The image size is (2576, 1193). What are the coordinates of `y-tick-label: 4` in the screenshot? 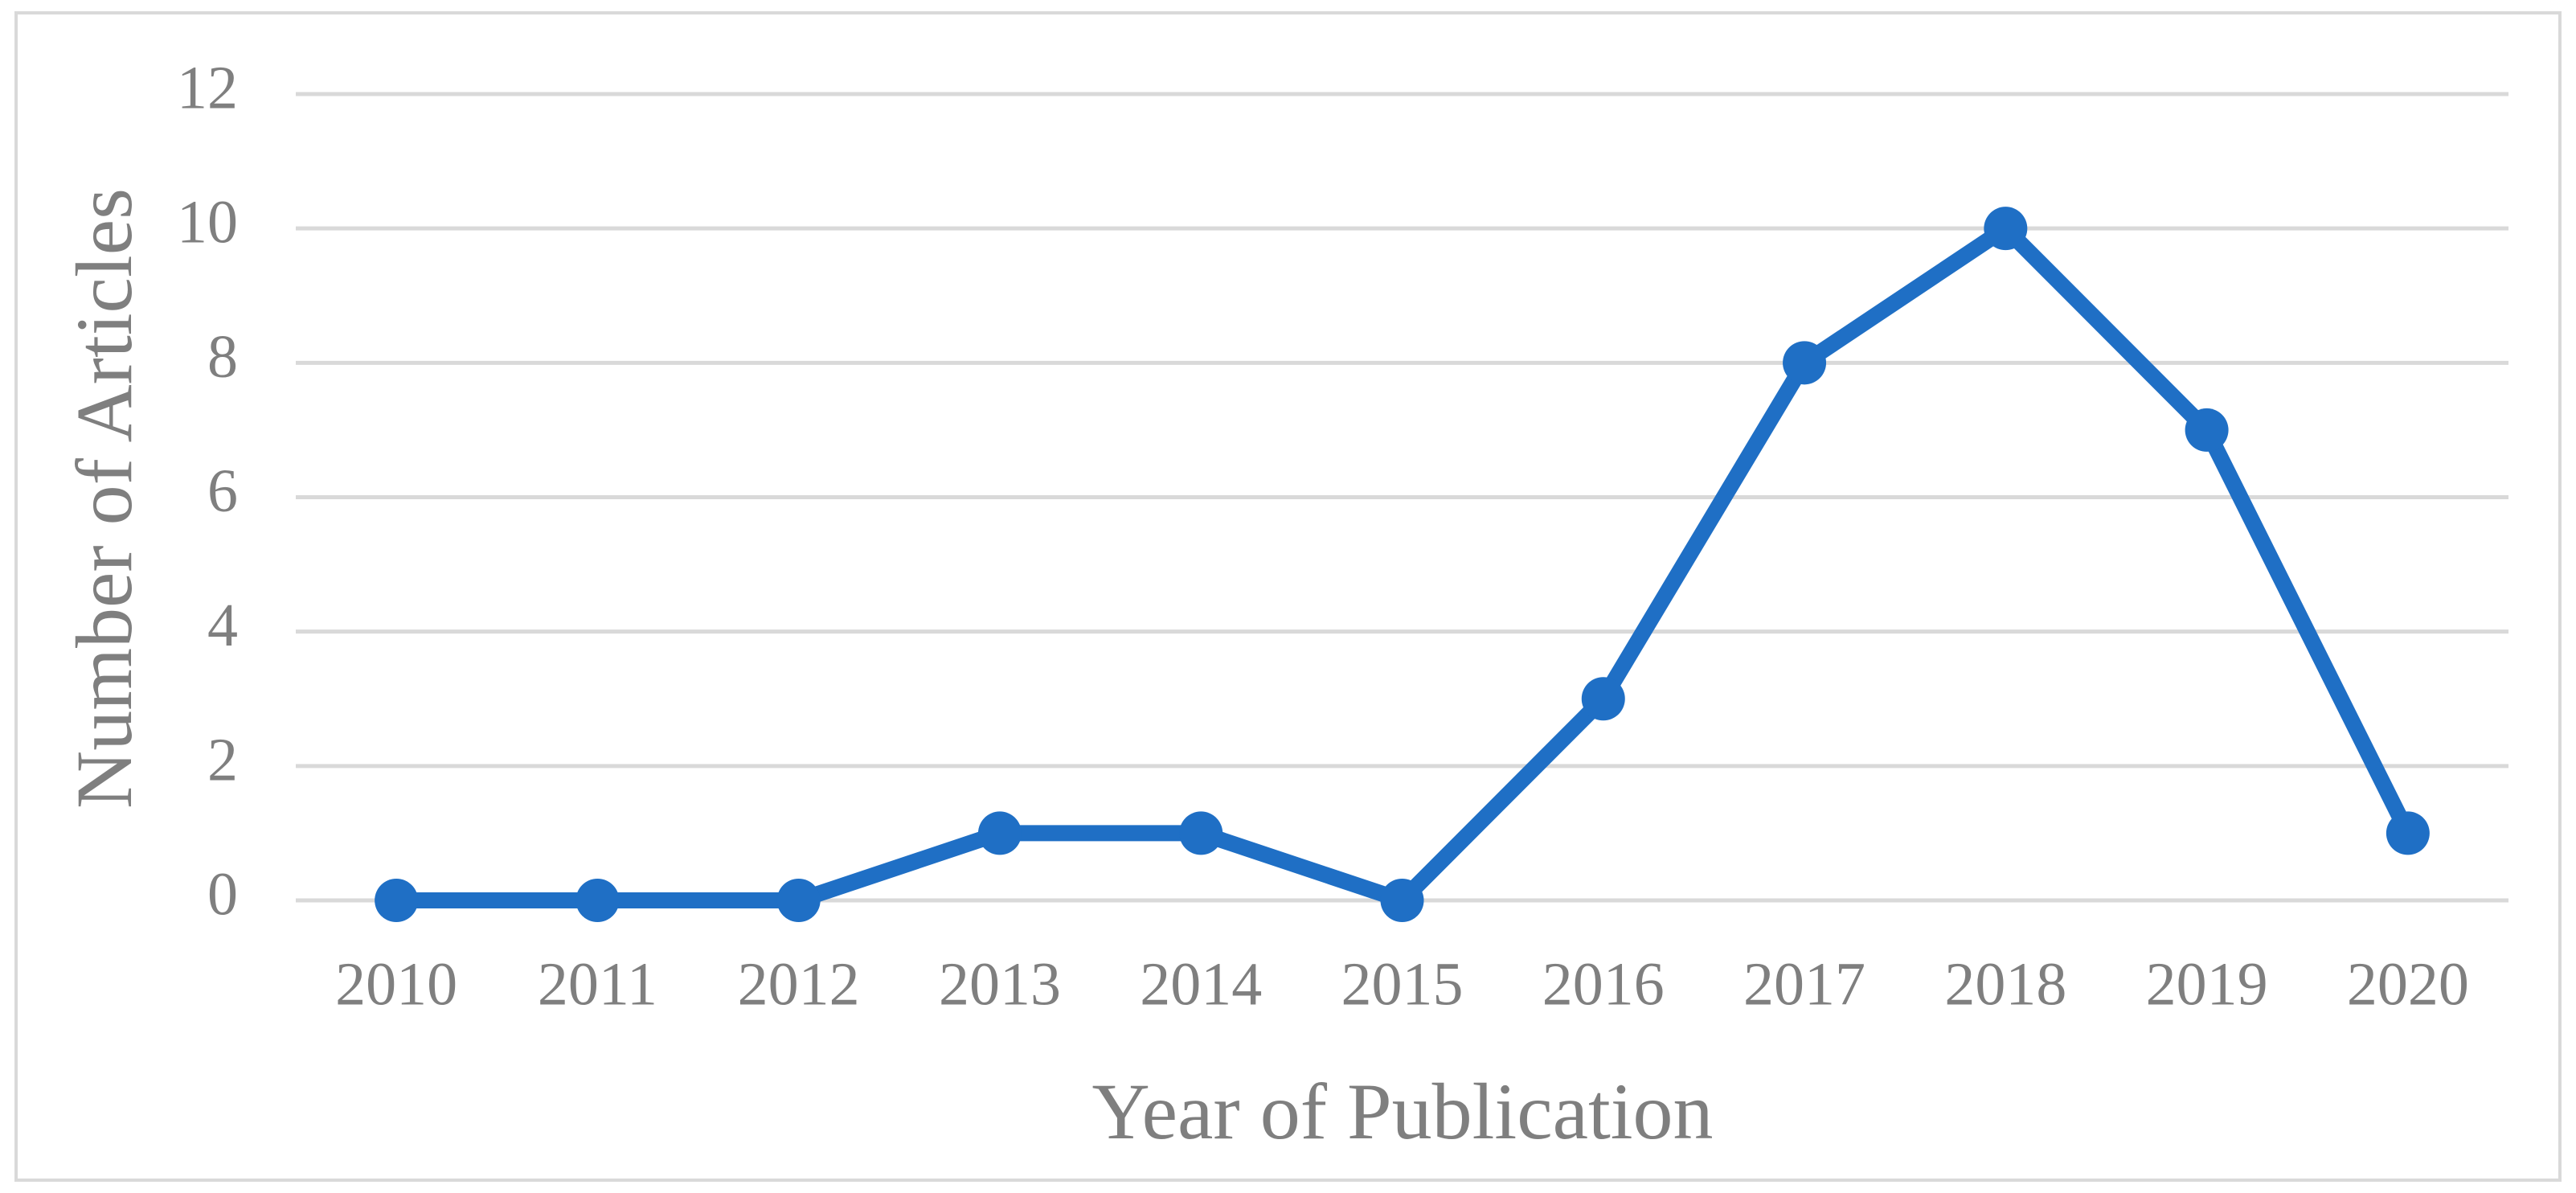 It's located at (223, 626).